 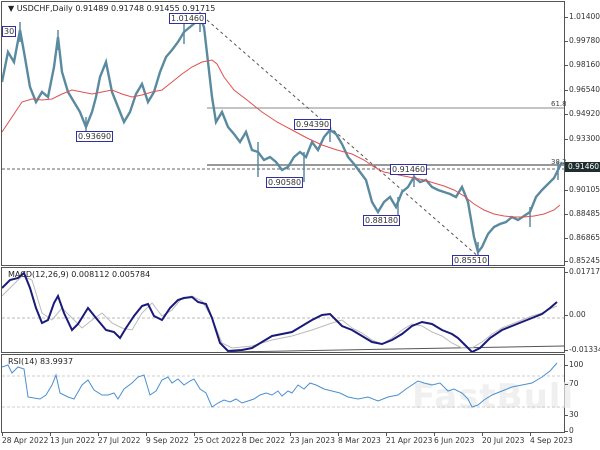 What do you see at coordinates (582, 189) in the screenshot?
I see `y-tick: 0.90105` at bounding box center [582, 189].